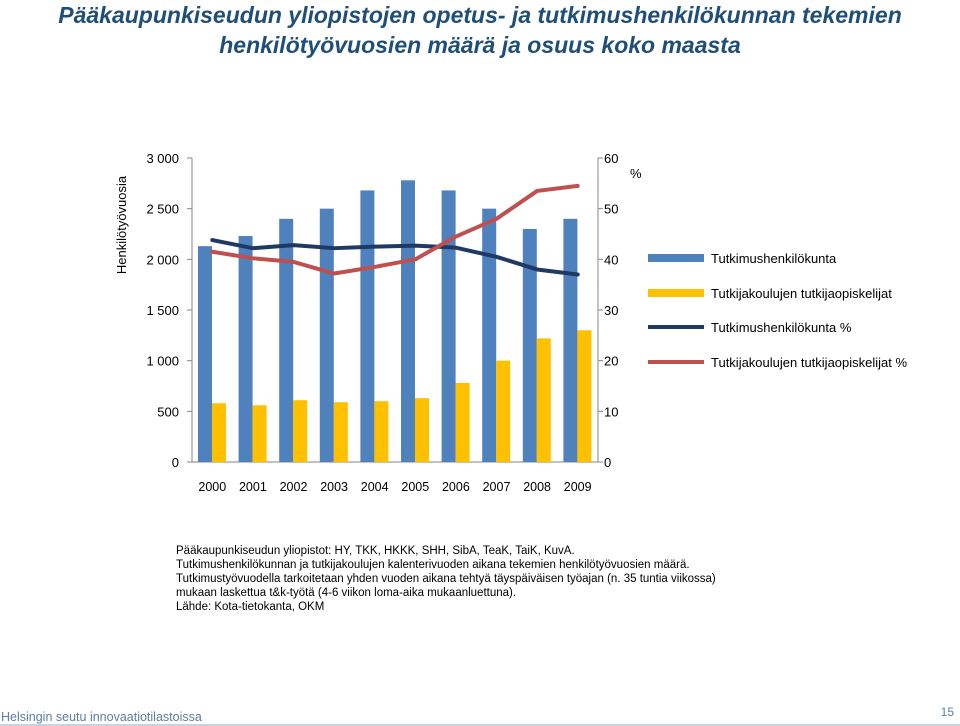  Describe the element at coordinates (801, 293) in the screenshot. I see `legend-label: Tutkijakoulujen tutkijaopiskelijat` at that location.